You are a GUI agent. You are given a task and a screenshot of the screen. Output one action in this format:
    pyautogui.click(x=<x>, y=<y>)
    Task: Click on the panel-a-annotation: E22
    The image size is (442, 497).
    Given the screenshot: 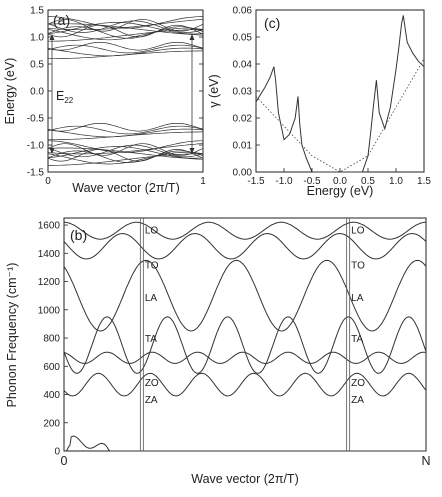 What is the action you would take?
    pyautogui.click(x=65, y=97)
    